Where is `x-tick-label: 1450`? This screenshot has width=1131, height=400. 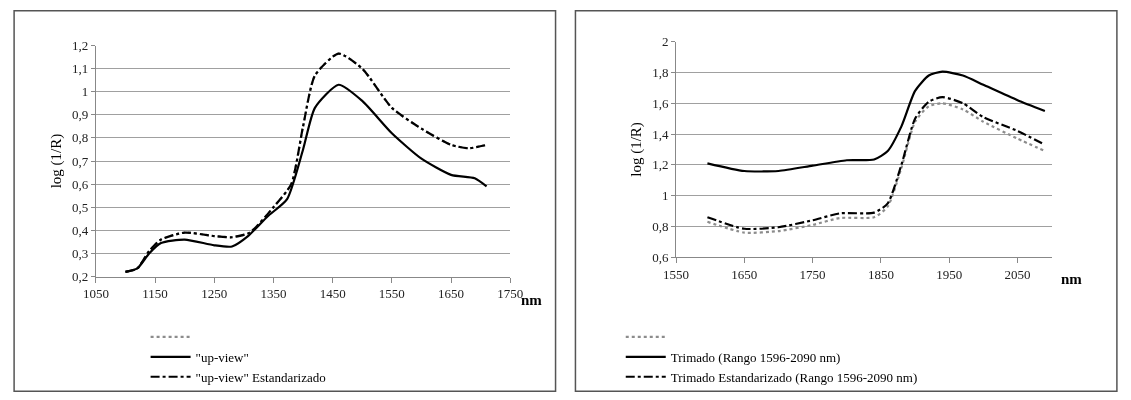 x-tick-label: 1450 is located at coordinates (332, 294).